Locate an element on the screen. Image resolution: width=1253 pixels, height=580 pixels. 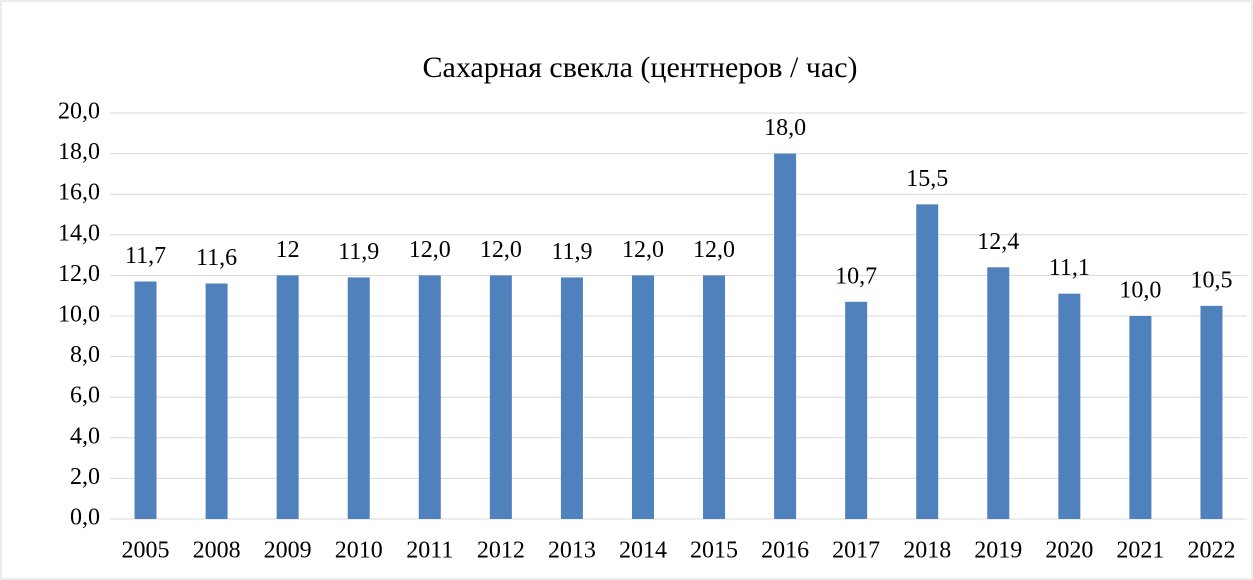
value-label: 10,5 is located at coordinates (1211, 280).